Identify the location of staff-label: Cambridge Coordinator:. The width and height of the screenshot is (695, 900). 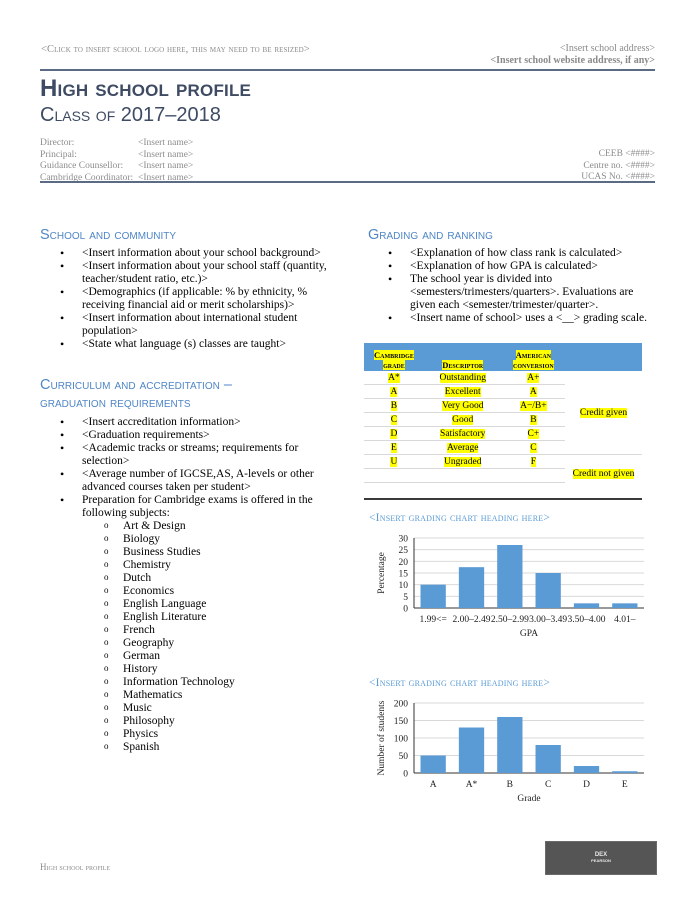
(87, 177).